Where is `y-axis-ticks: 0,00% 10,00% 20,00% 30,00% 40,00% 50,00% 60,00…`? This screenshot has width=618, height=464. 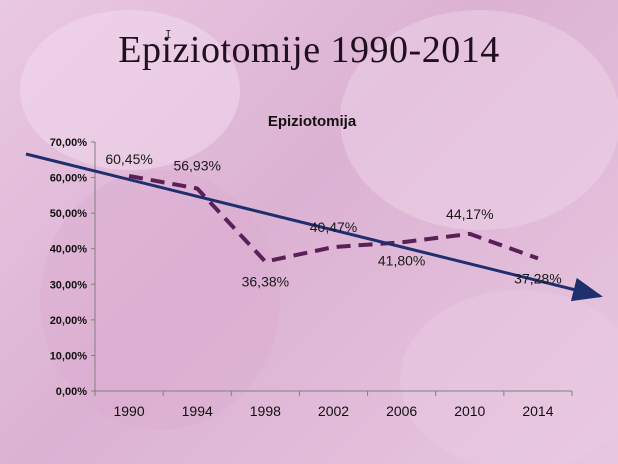
y-axis-ticks: 0,00% 10,00% 20,00% 30,00% 40,00% 50,00% 60,00… is located at coordinates (72, 267).